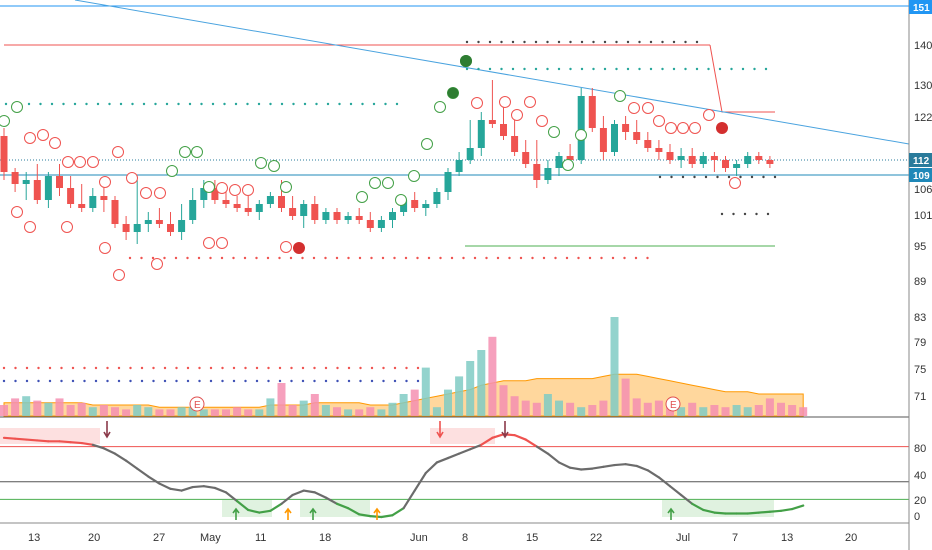  I want to click on price-tag-109: 109, so click(920, 175).